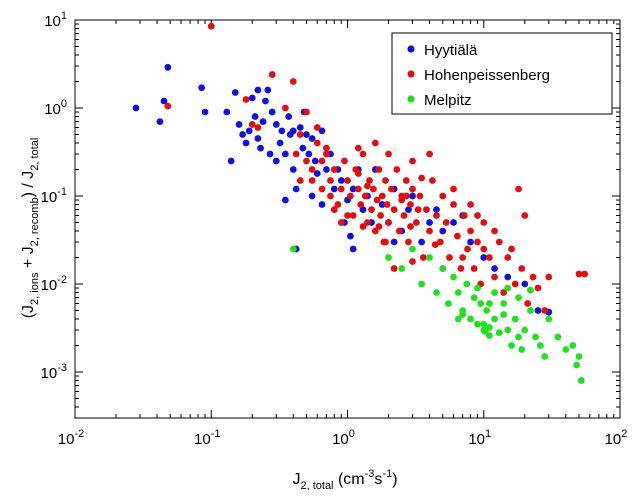 Image resolution: width=634 pixels, height=502 pixels. What do you see at coordinates (411, 74) in the screenshot?
I see `legend-marker-hohenpeissenberg` at bounding box center [411, 74].